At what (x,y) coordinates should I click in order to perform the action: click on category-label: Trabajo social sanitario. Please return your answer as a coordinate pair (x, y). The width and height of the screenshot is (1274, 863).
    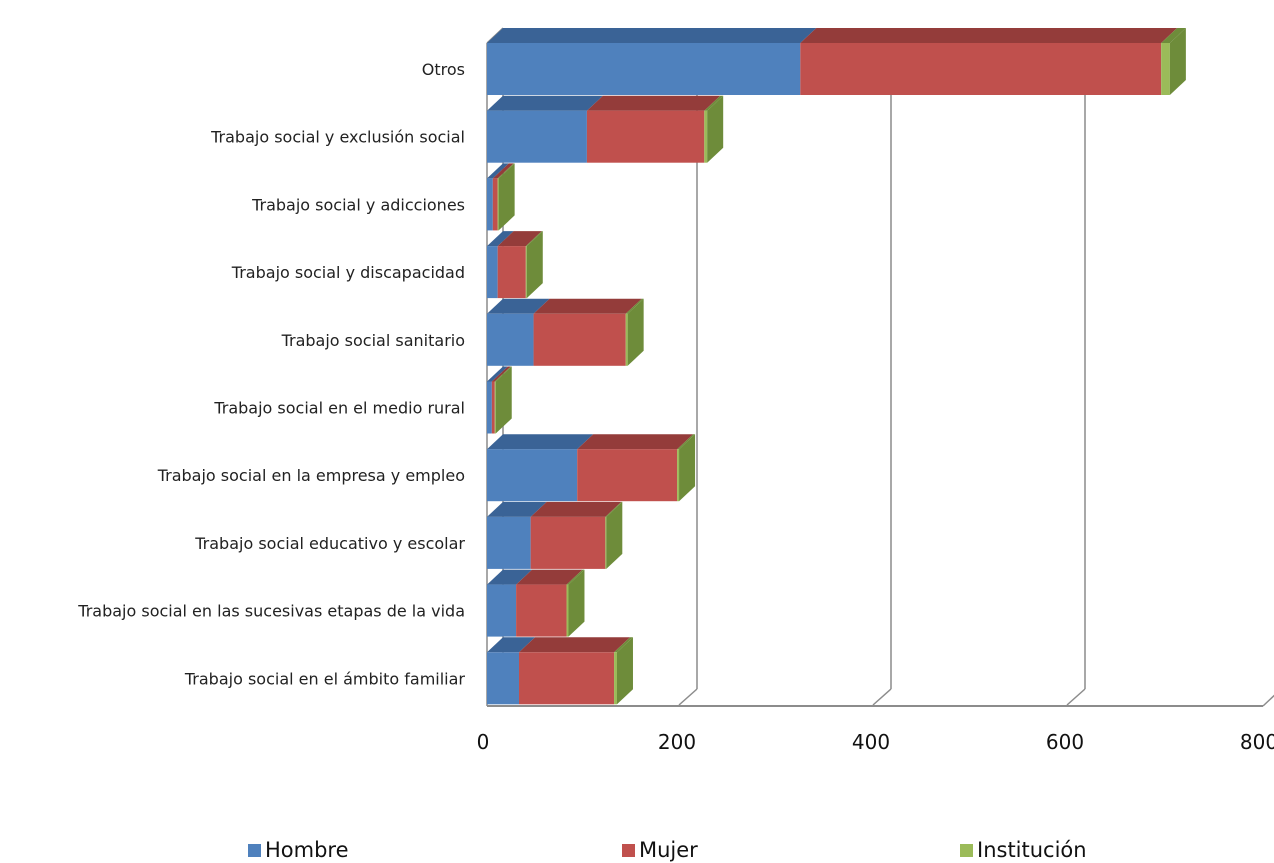
    Looking at the image, I should click on (373, 340).